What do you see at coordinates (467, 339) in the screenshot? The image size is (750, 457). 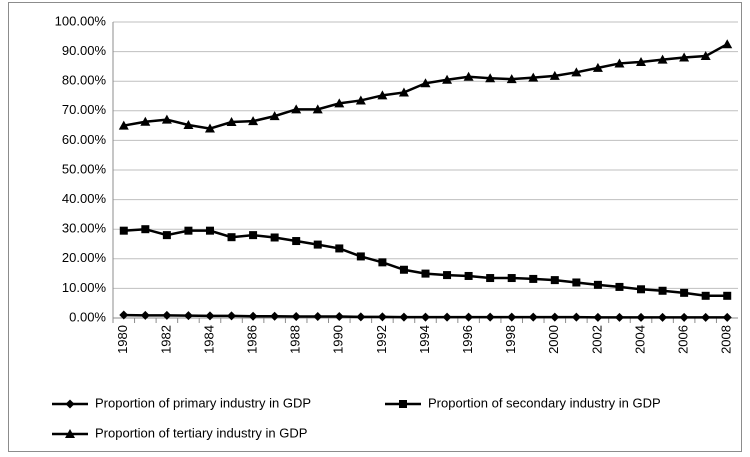 I see `x-tick-label: 1996` at bounding box center [467, 339].